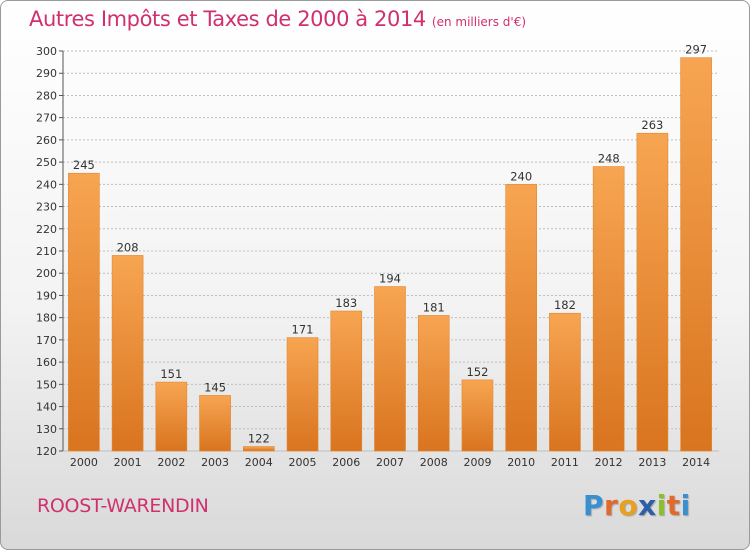  What do you see at coordinates (673, 505) in the screenshot?
I see `logo-letter: t` at bounding box center [673, 505].